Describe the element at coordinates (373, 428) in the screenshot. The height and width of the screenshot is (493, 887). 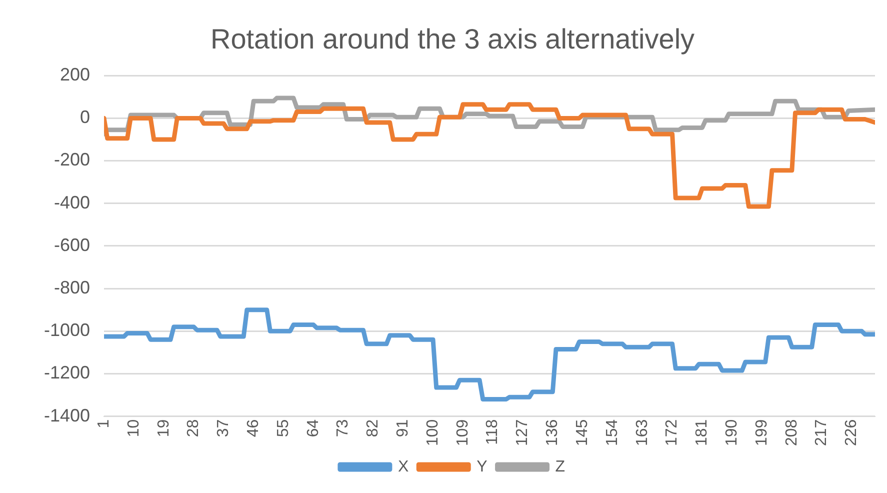
I see `x-tick-label: 82` at that location.